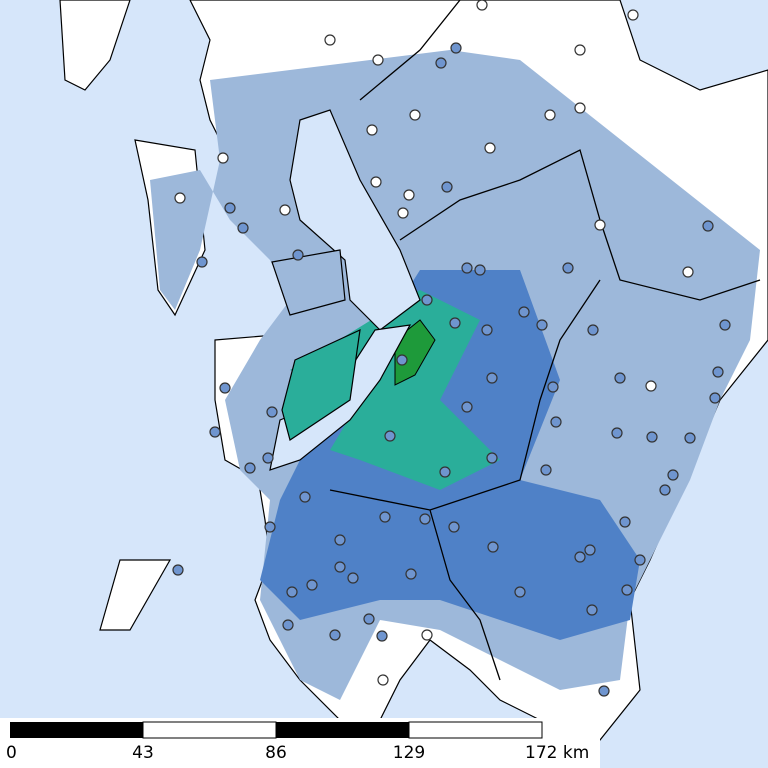 This screenshot has height=768, width=768. Describe the element at coordinates (557, 753) in the screenshot. I see `scale-label: 172 km` at that location.